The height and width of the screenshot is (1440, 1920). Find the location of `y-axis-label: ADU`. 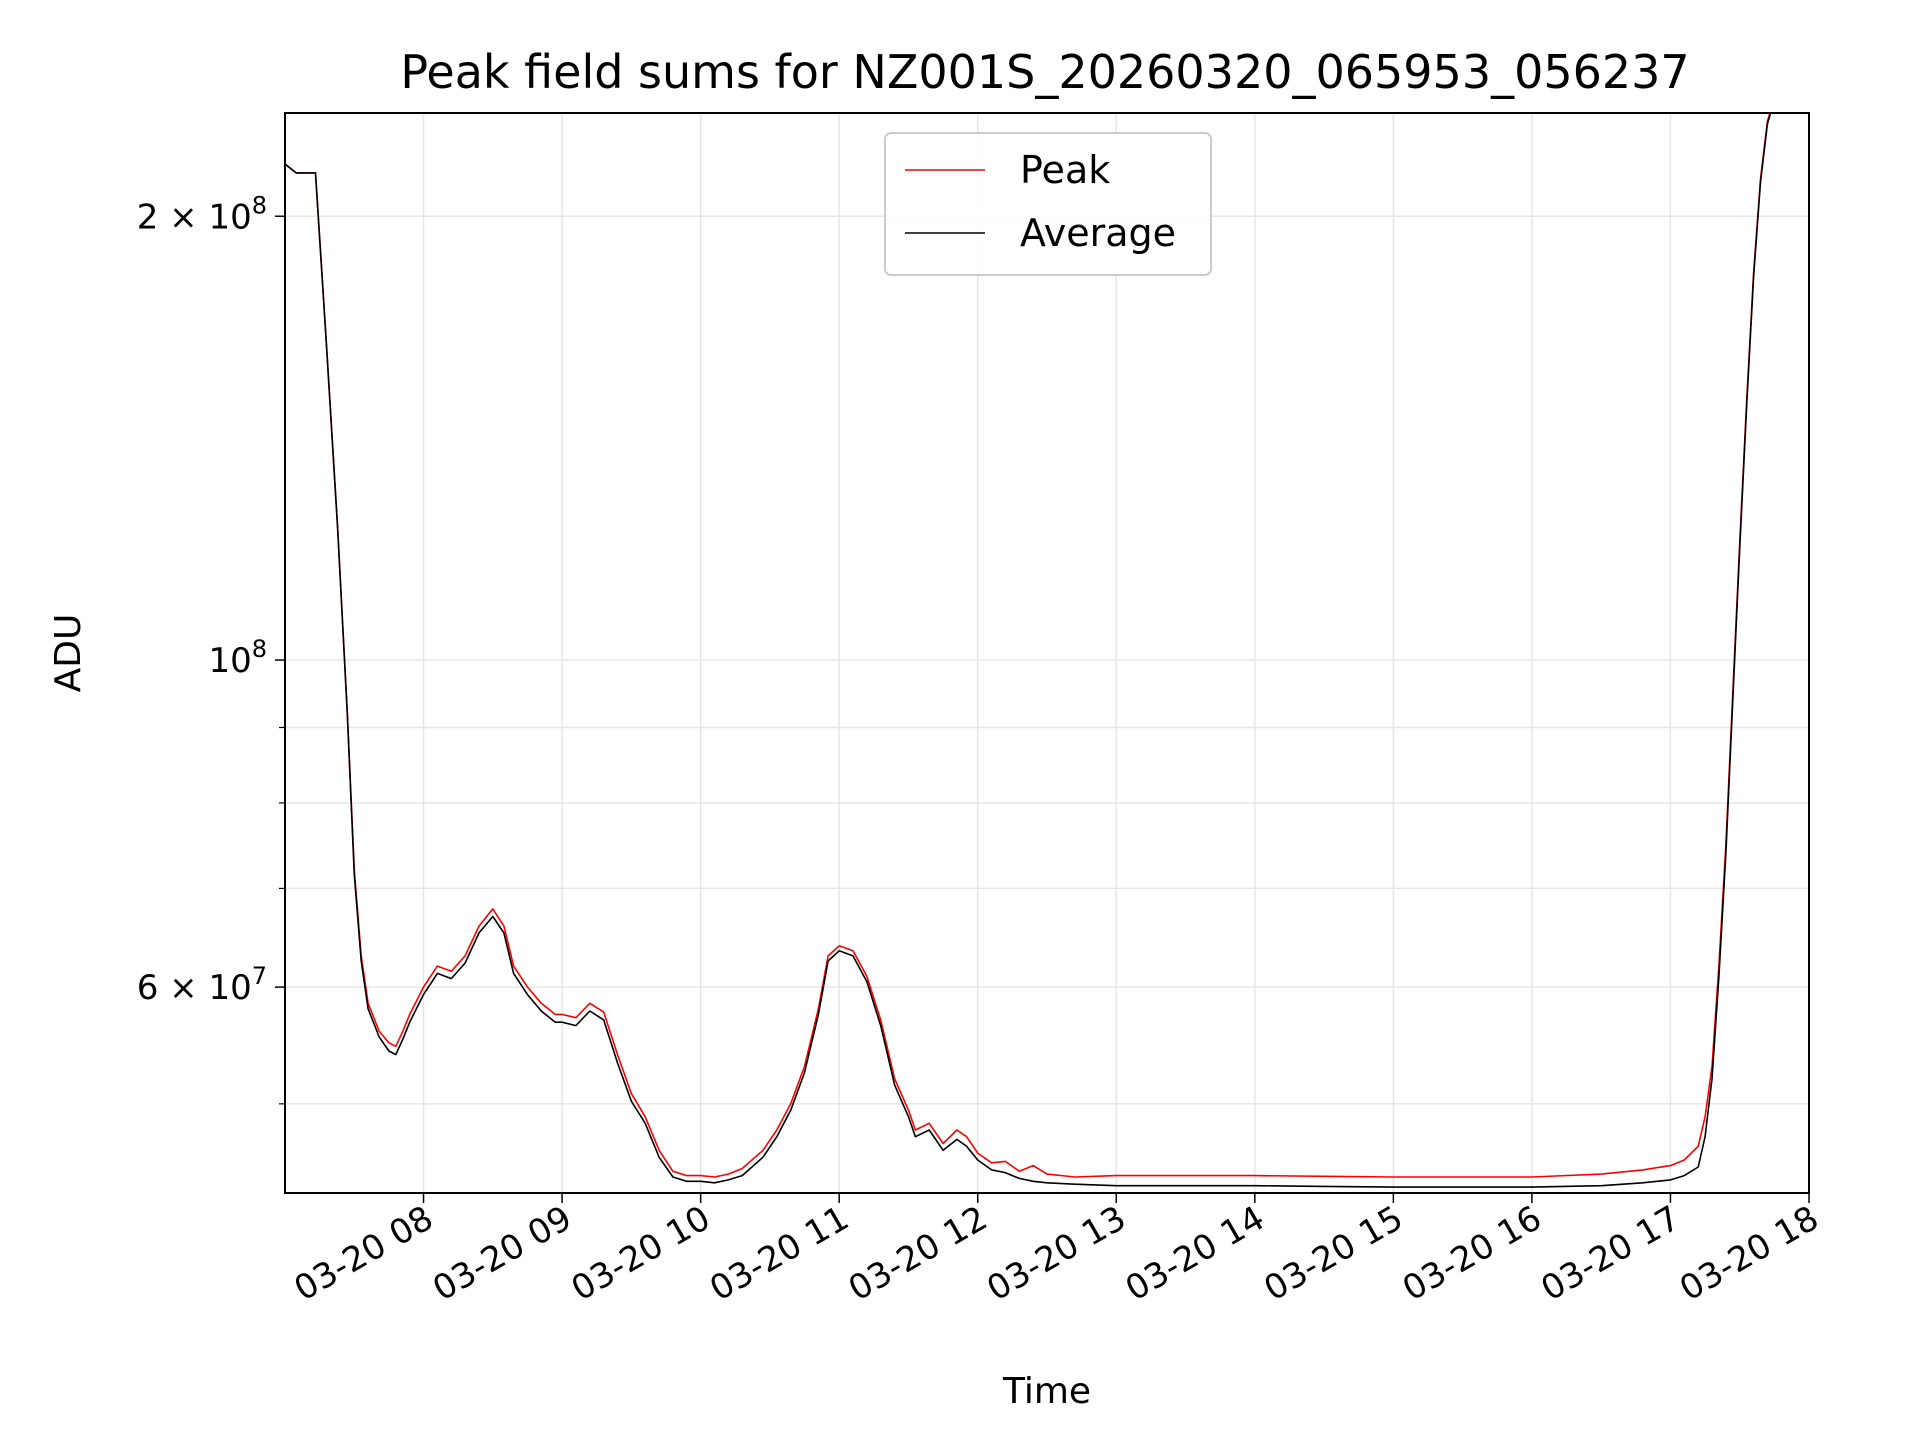

y-axis-label: ADU is located at coordinates (68, 653).